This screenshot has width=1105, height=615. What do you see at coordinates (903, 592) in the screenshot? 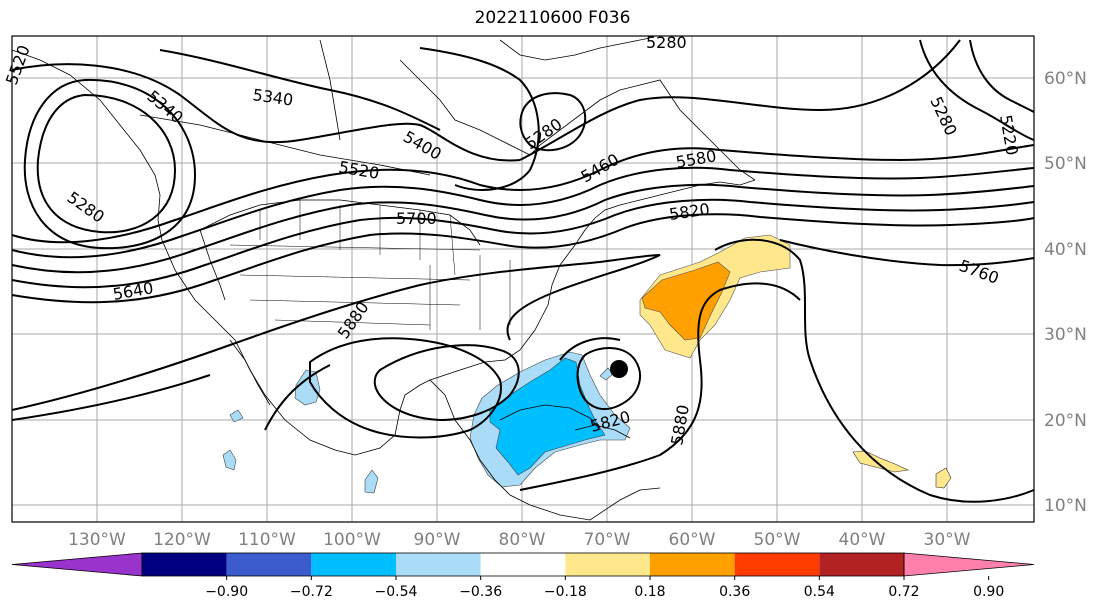
I see `colorbar-tick-label: 0.72` at bounding box center [903, 592].